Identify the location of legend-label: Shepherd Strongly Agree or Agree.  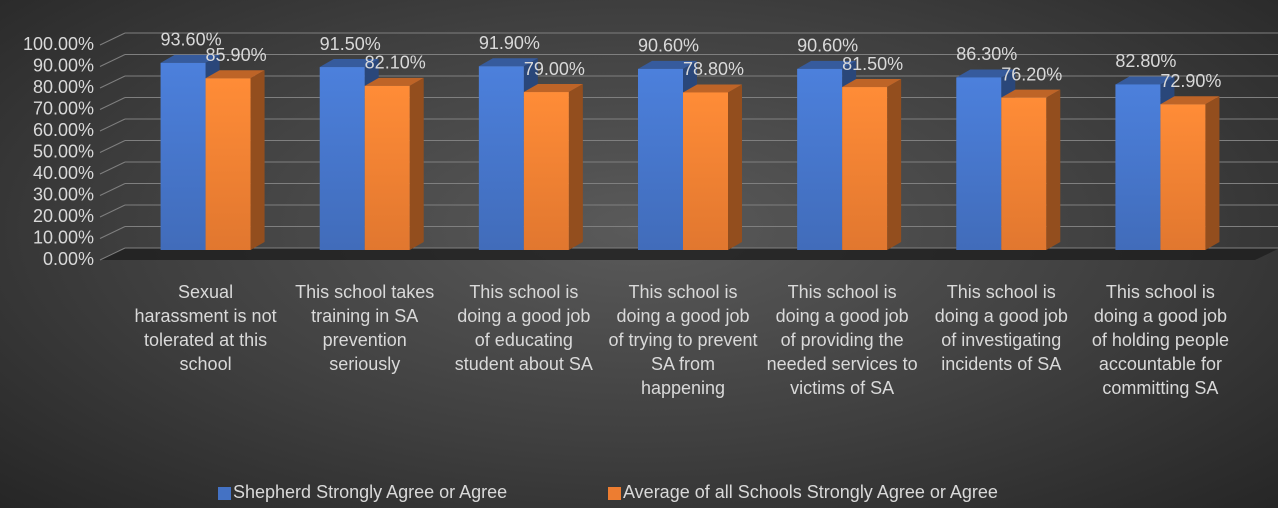
(370, 492).